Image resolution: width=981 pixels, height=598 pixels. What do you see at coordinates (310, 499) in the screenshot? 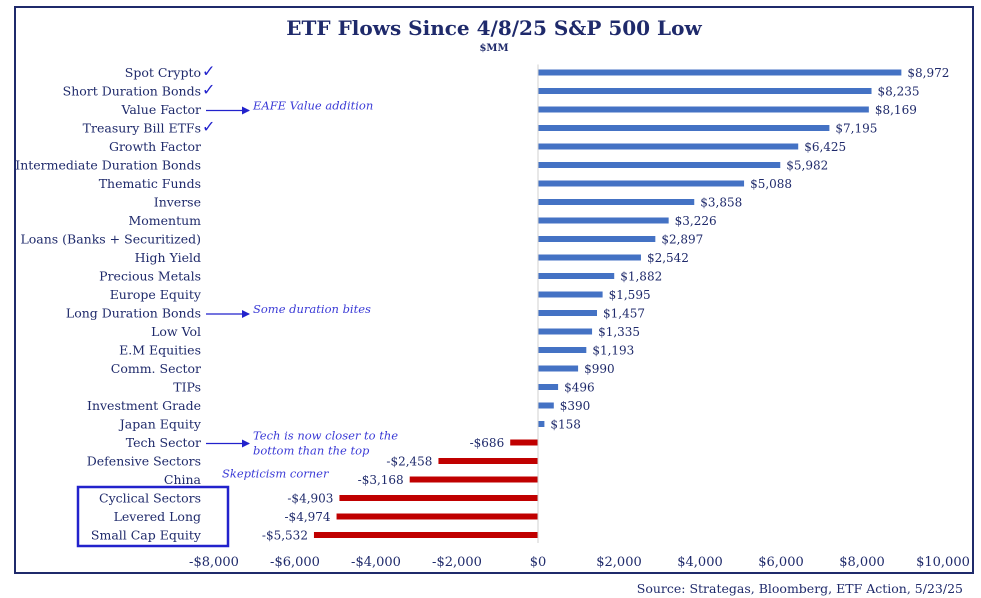
I see `data-label: -$4,903` at bounding box center [310, 499].